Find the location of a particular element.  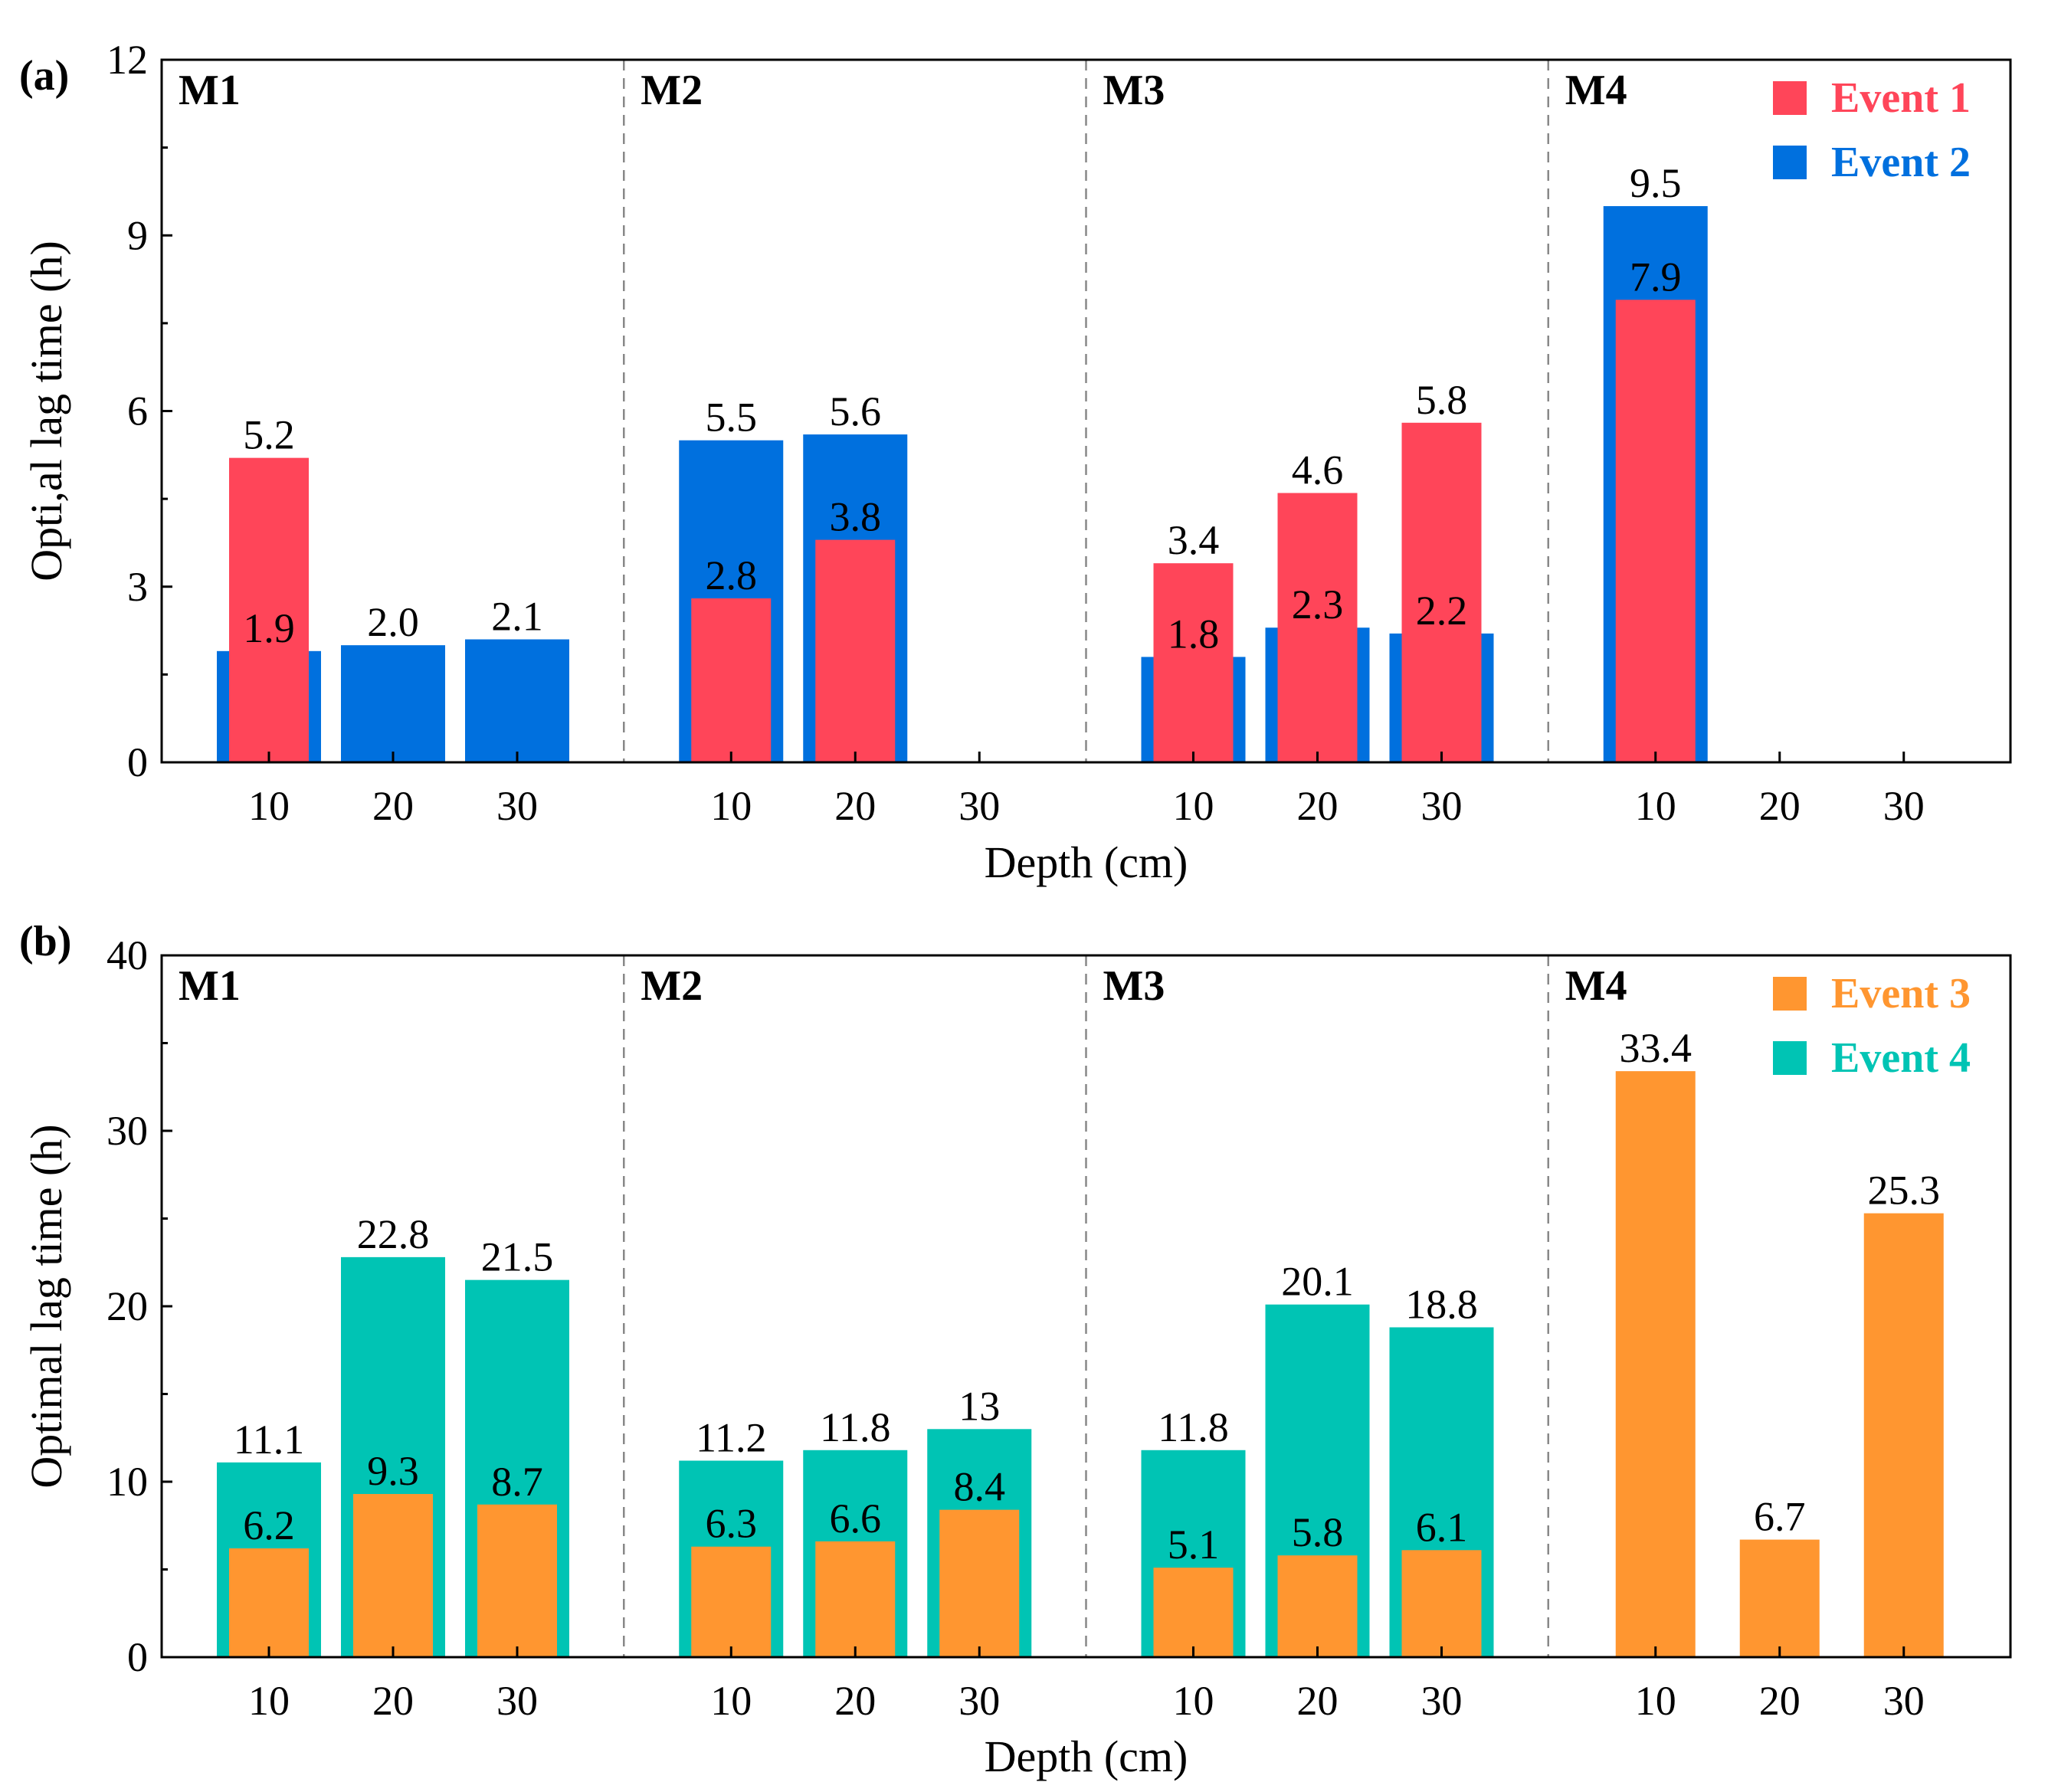

panel-b-y-tick-label: 10 is located at coordinates (127, 1482).